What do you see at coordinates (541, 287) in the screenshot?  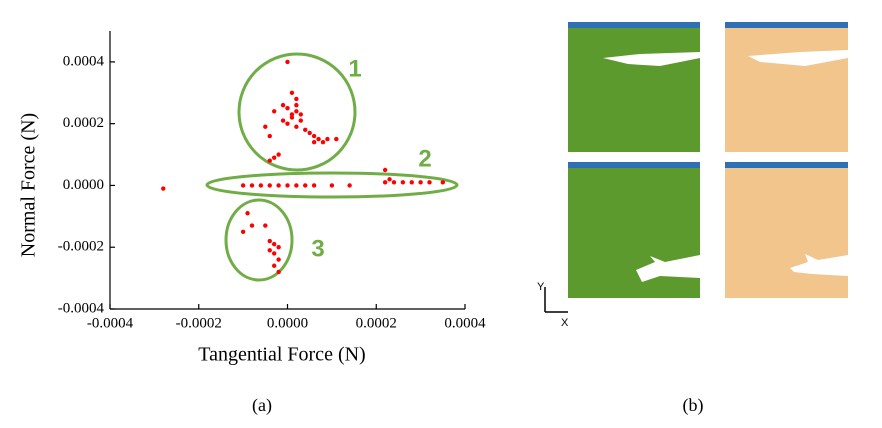 I see `axis-indicator: Y` at bounding box center [541, 287].